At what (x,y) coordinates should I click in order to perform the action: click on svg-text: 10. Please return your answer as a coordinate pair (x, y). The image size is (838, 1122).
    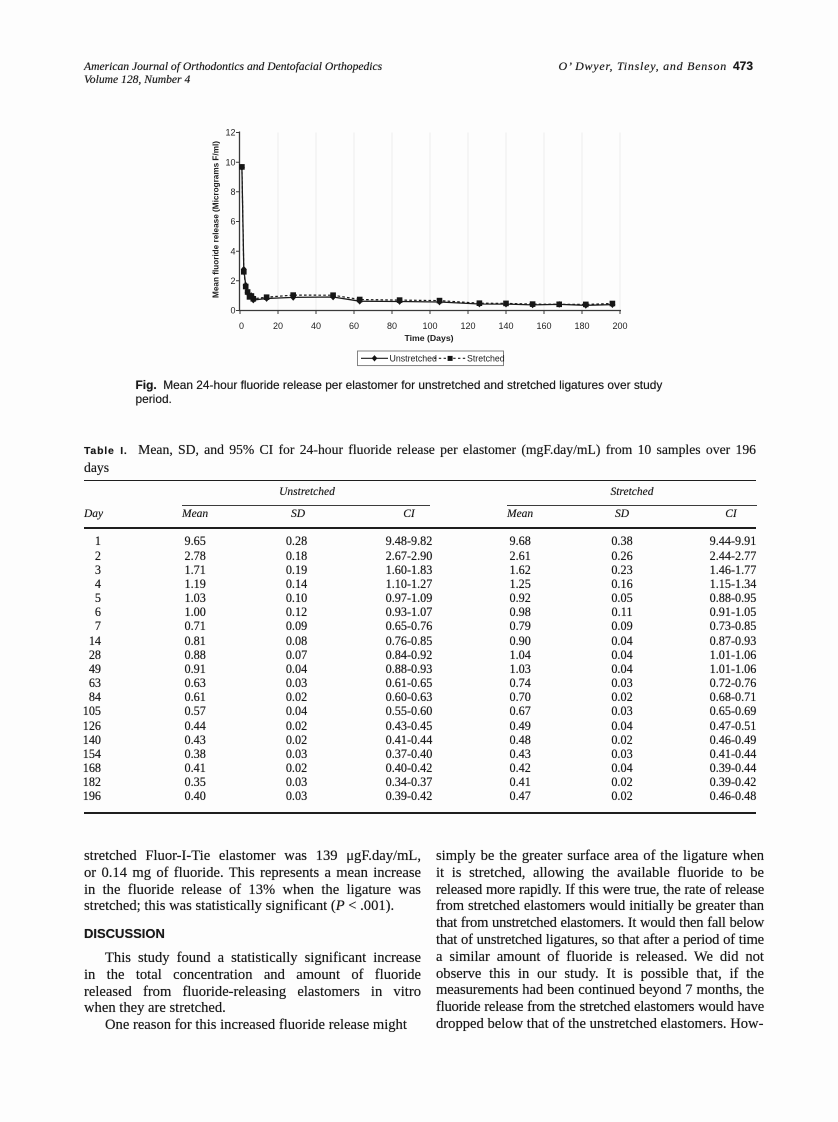
    Looking at the image, I should click on (230, 162).